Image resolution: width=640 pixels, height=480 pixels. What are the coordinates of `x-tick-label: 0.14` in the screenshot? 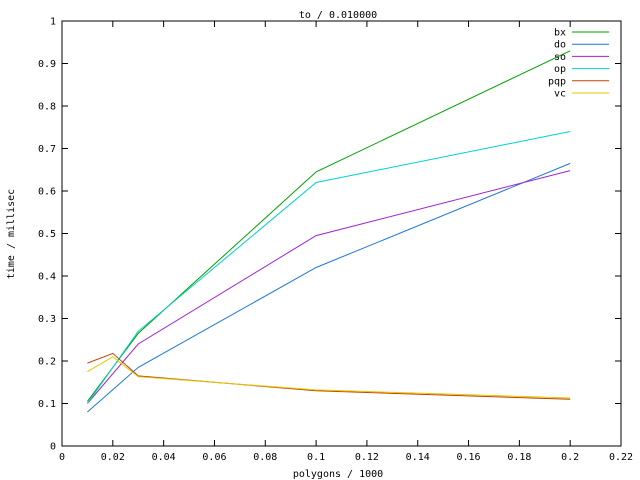 It's located at (418, 457).